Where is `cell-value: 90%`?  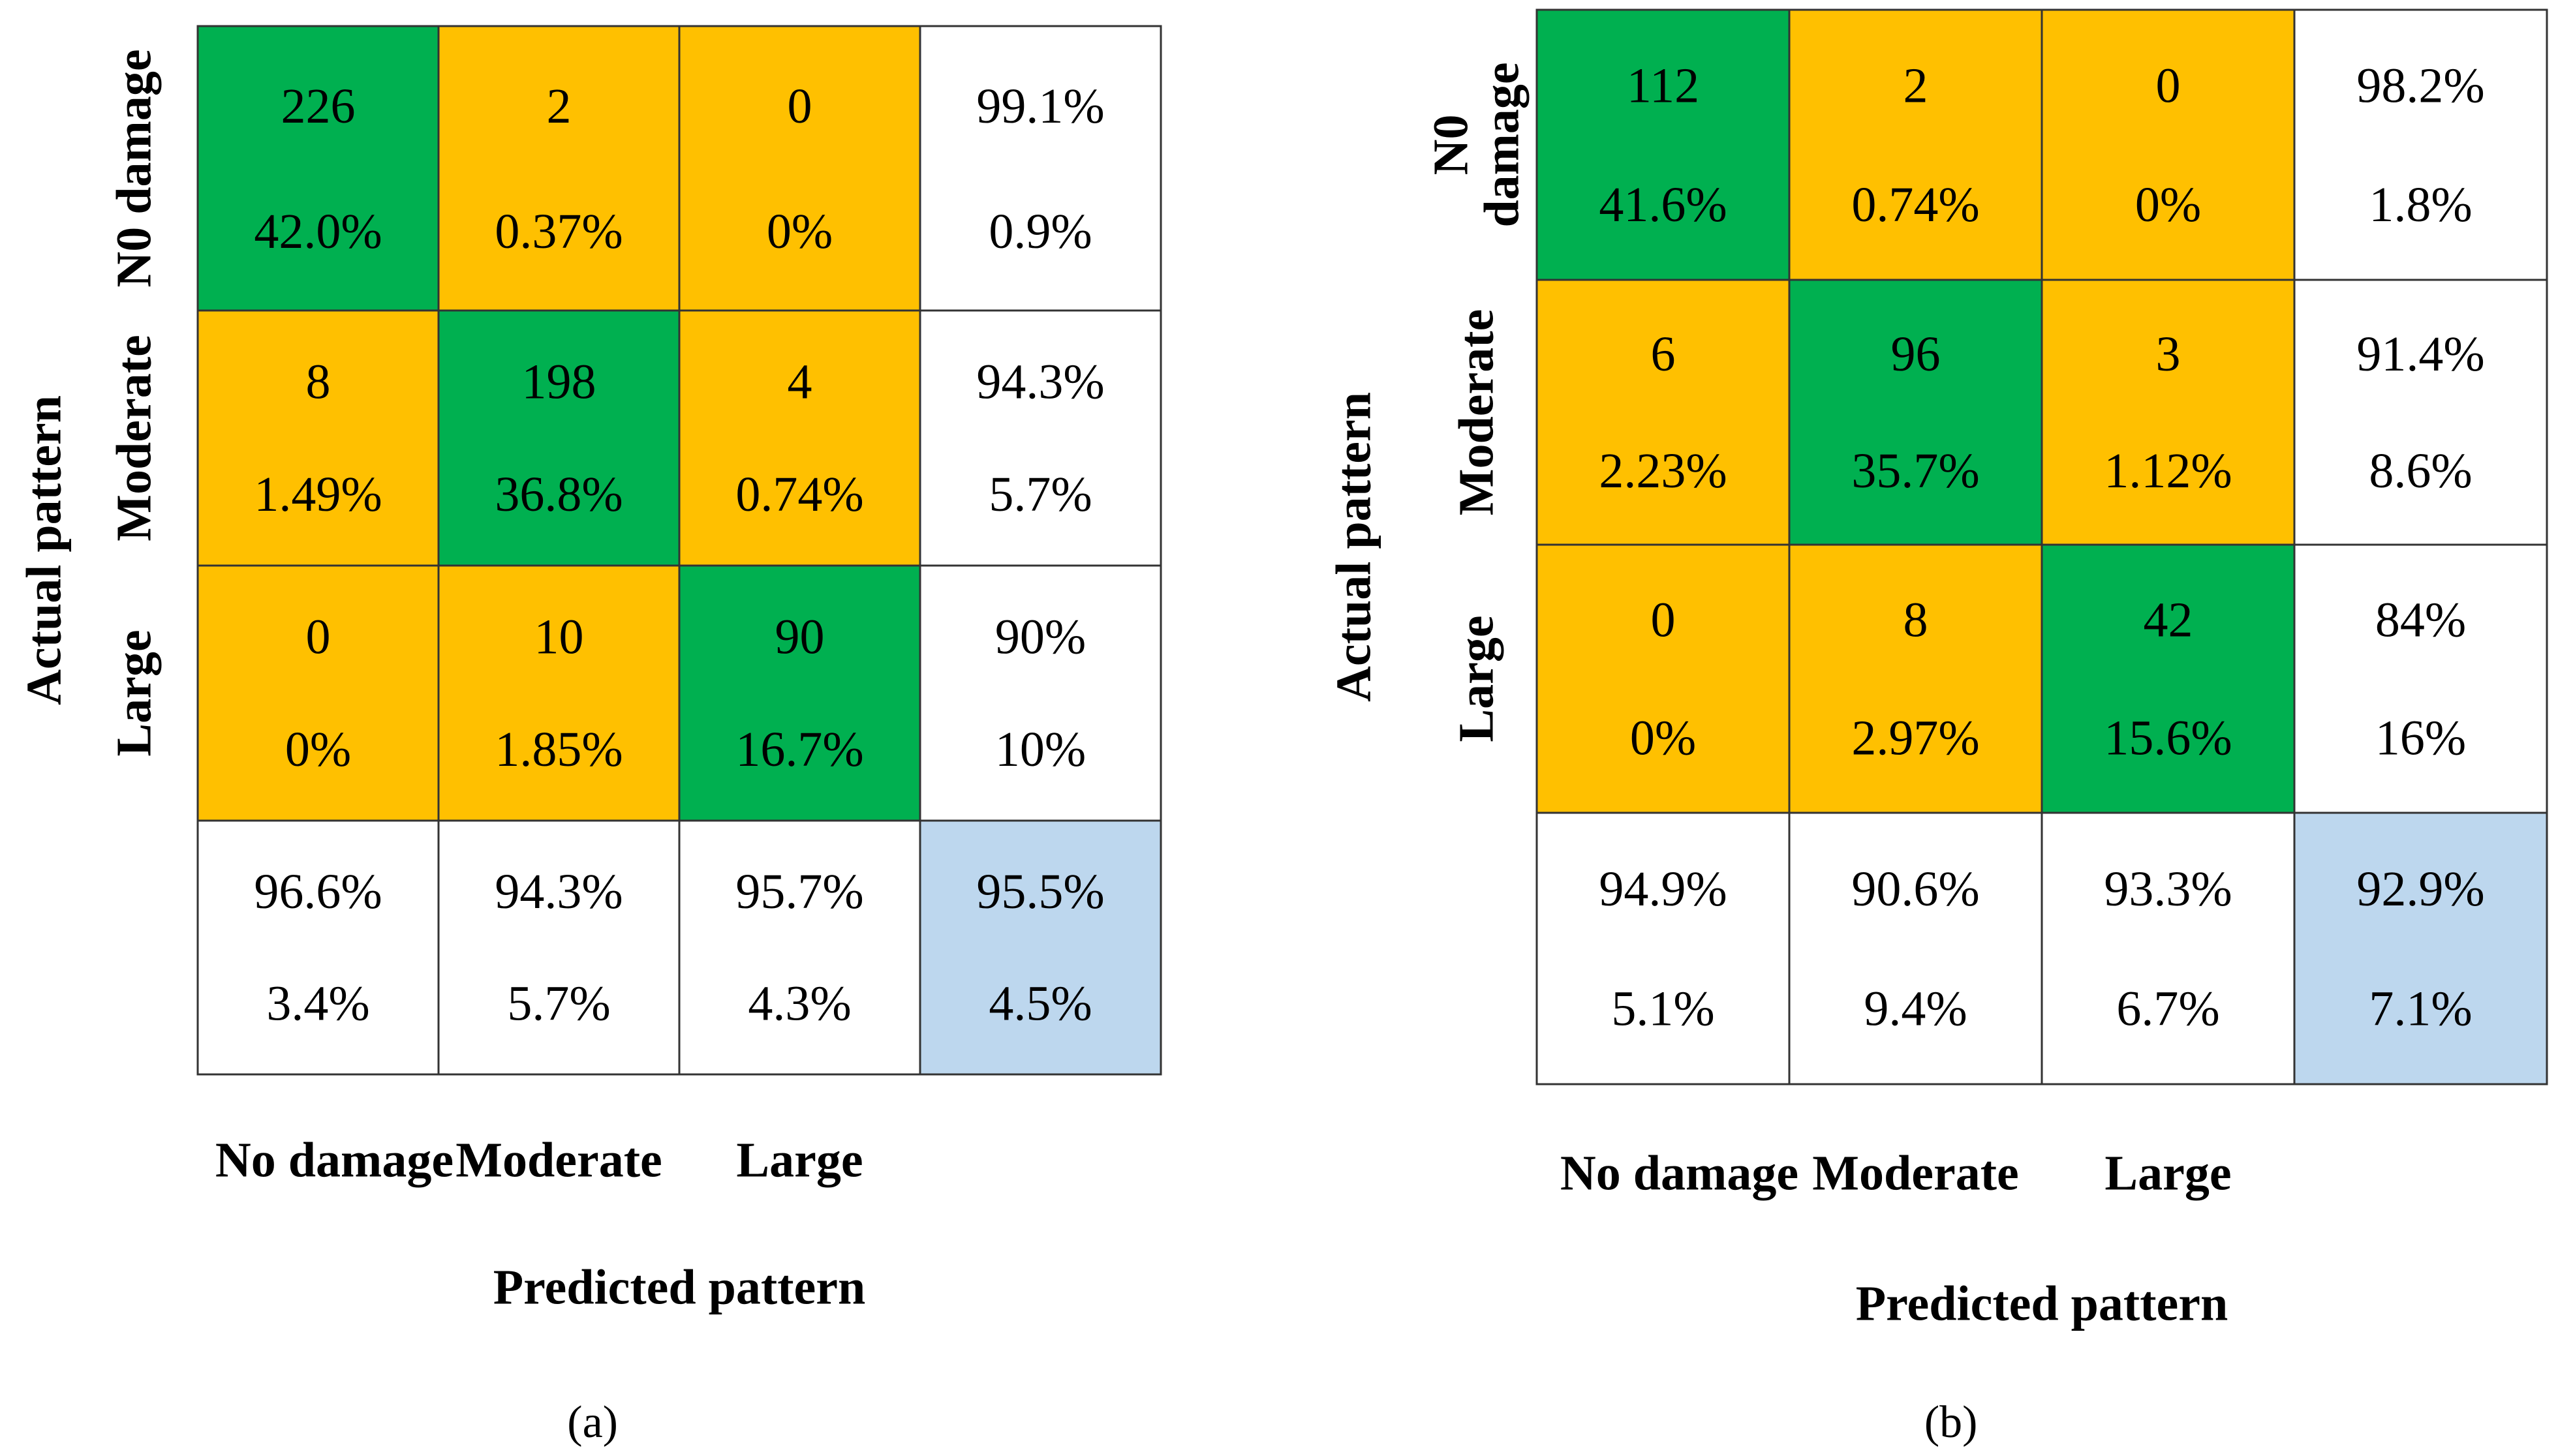
cell-value: 90% is located at coordinates (1040, 638).